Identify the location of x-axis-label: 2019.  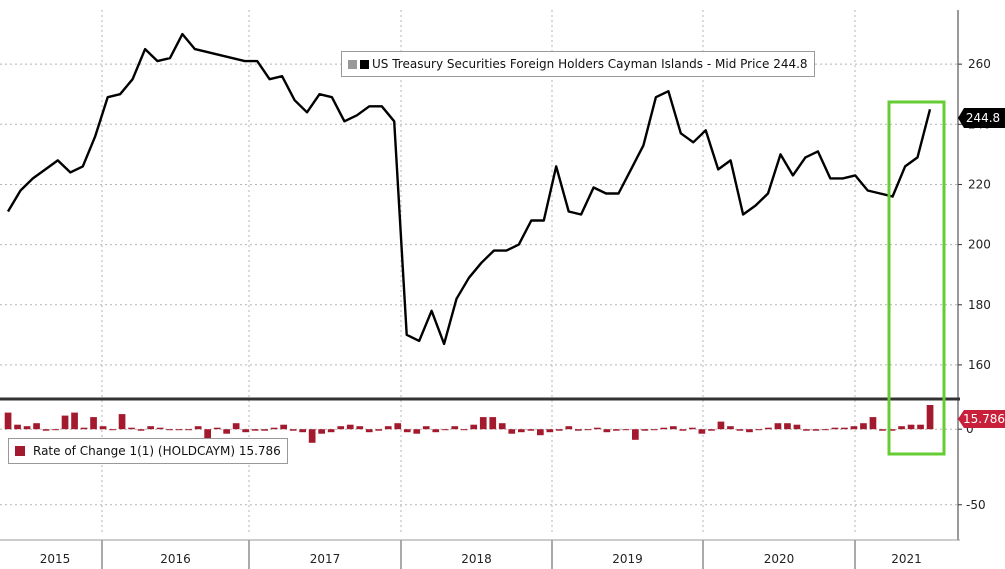
(627, 559).